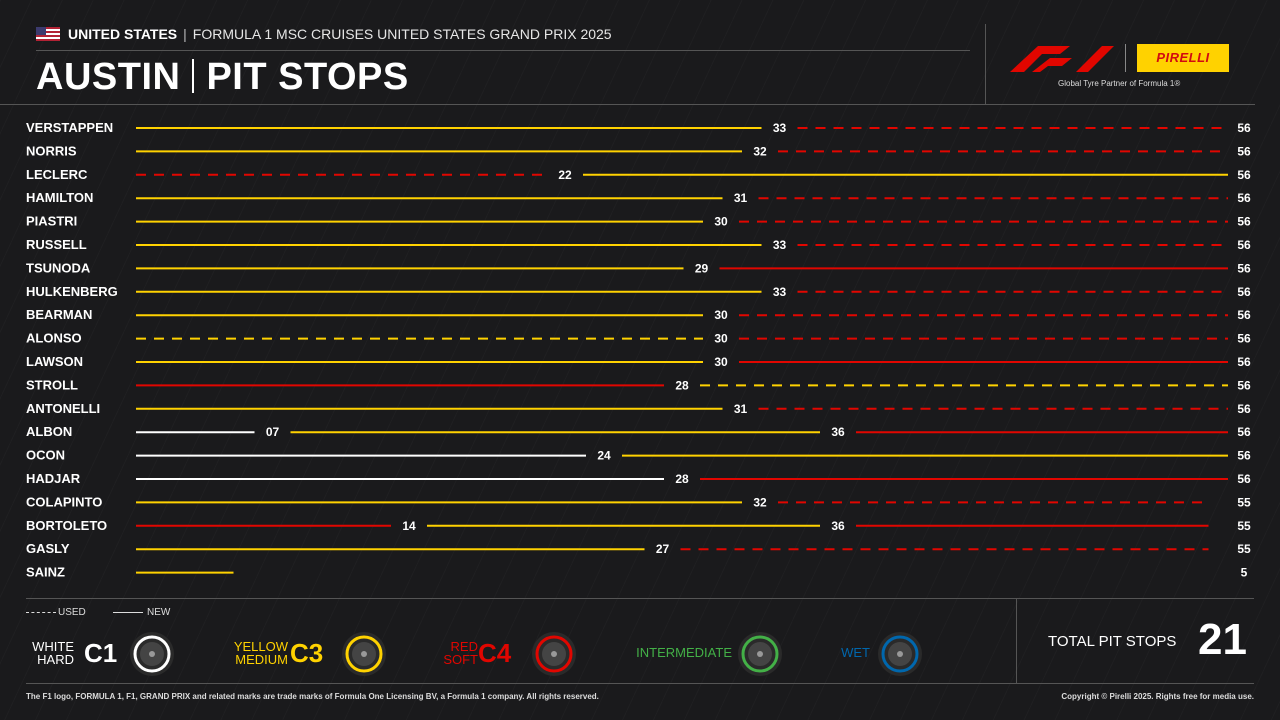 The width and height of the screenshot is (1280, 720). What do you see at coordinates (193, 76) in the screenshot?
I see `title-separator` at bounding box center [193, 76].